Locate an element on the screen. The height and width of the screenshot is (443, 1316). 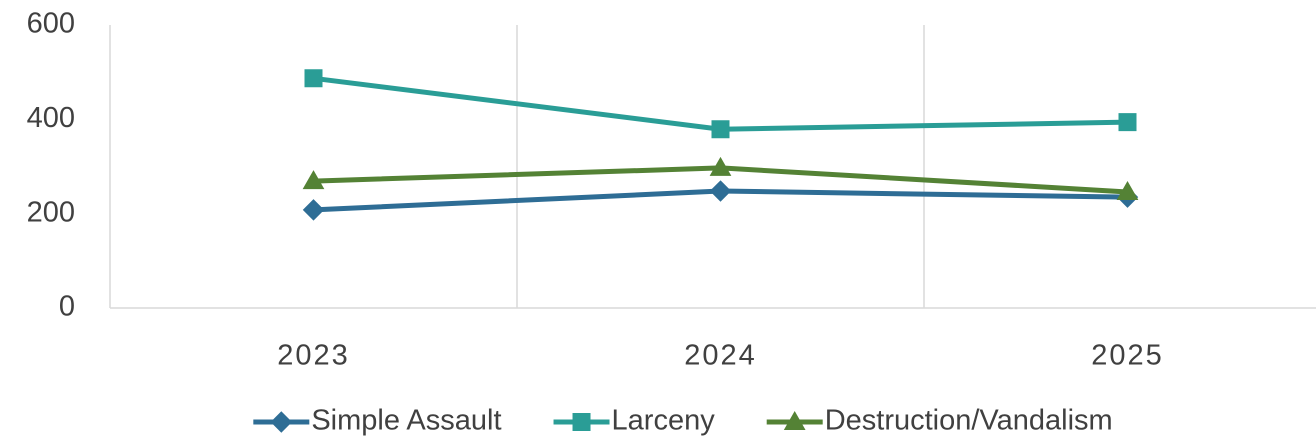
x-tick-label: 2025 is located at coordinates (1127, 356).